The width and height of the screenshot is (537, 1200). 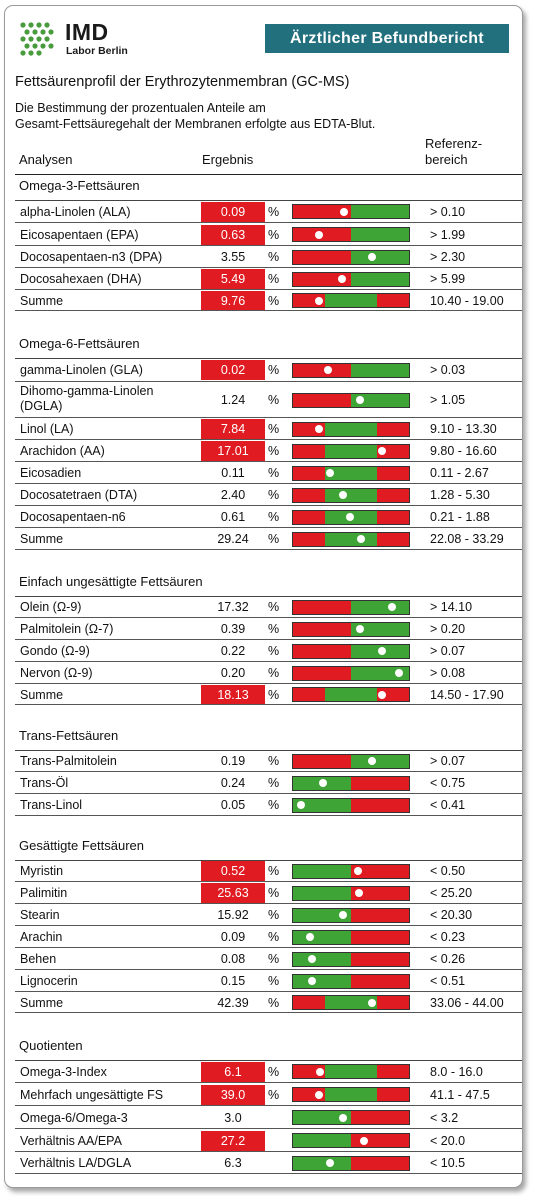 I want to click on table-row: Palmitolein (Ω-7) 0.39% > 0.20, so click(x=268, y=629).